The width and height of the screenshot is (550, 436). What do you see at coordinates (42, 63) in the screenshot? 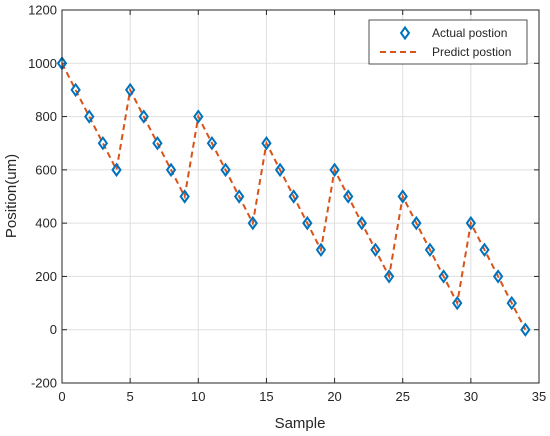
I see `y-tick-label: 1000` at bounding box center [42, 63].